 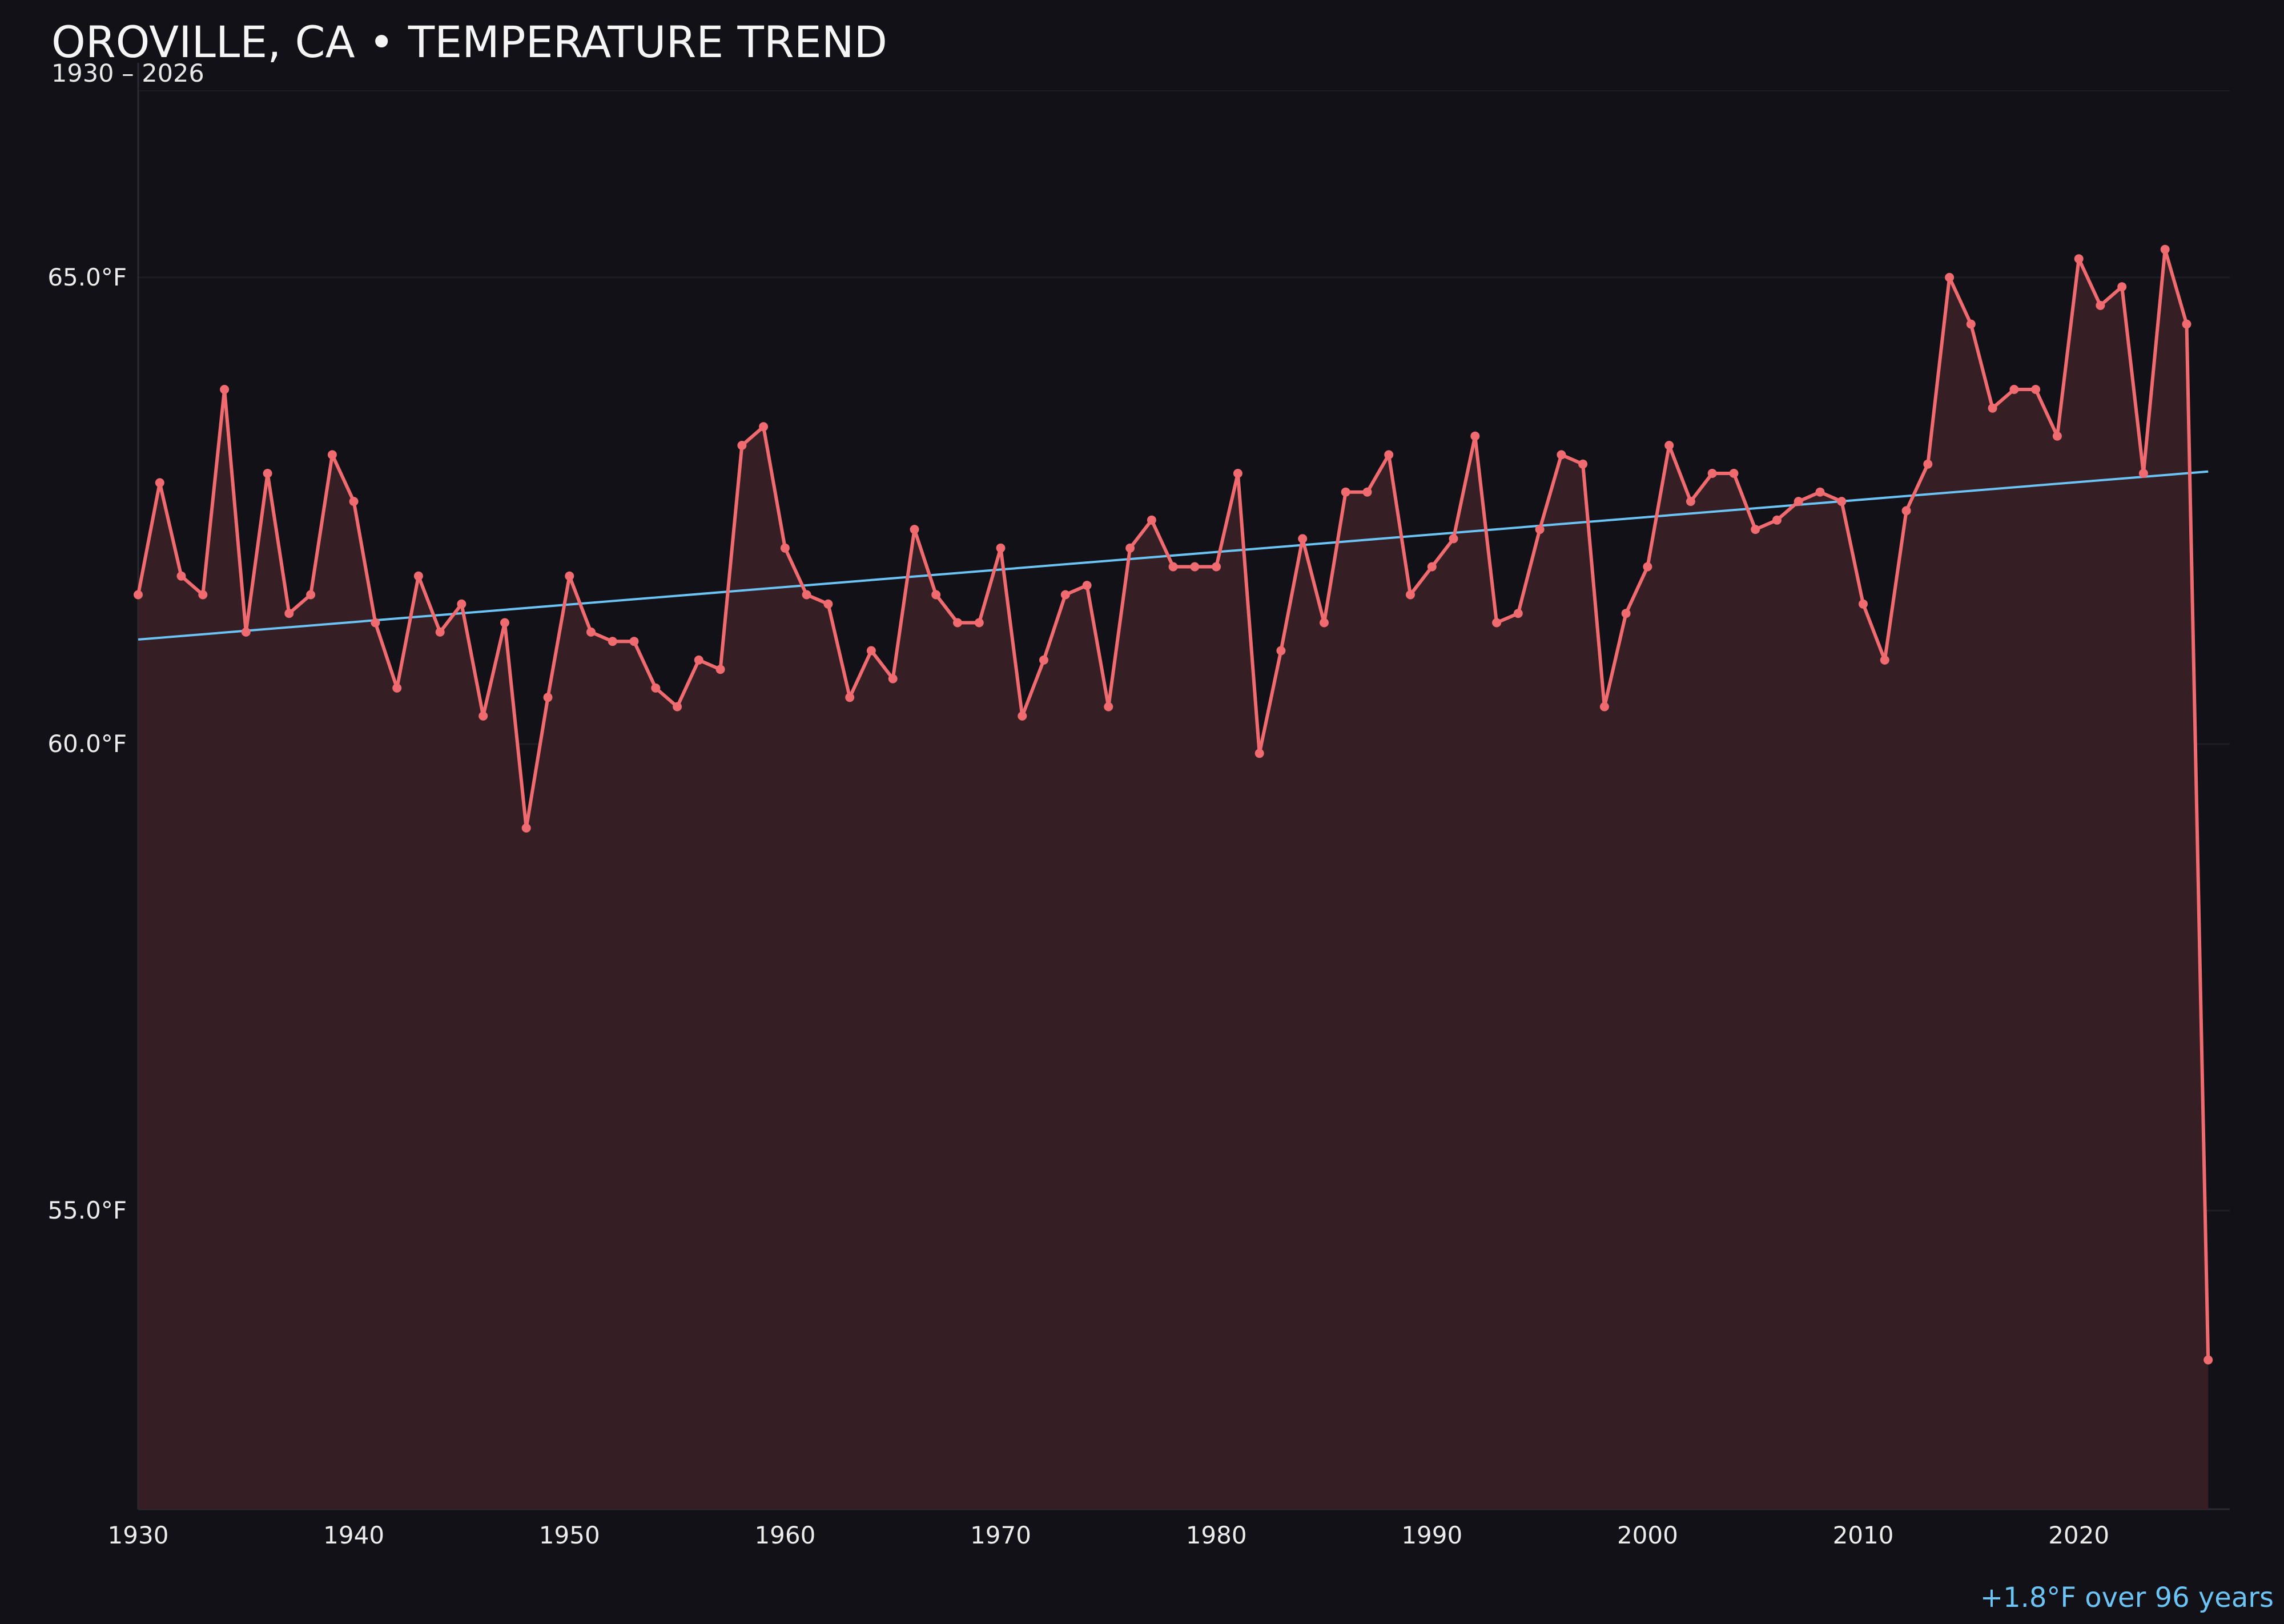 What do you see at coordinates (1777, 520) in the screenshot?
I see `data-point-2006` at bounding box center [1777, 520].